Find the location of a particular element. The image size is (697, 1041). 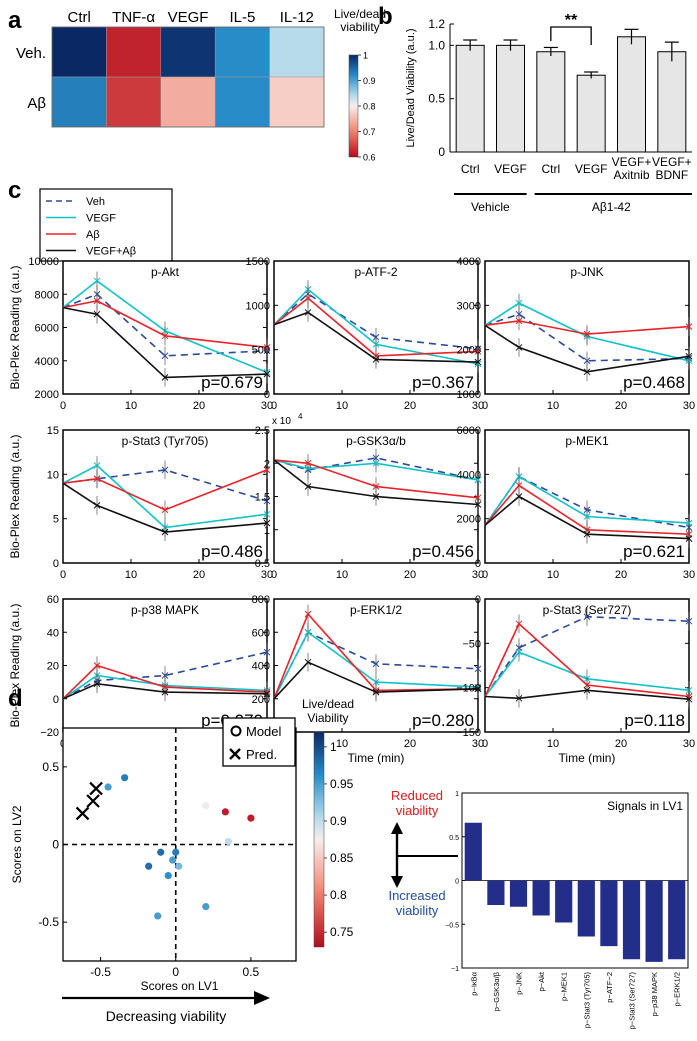

p-value: p=0.486 is located at coordinates (232, 551).